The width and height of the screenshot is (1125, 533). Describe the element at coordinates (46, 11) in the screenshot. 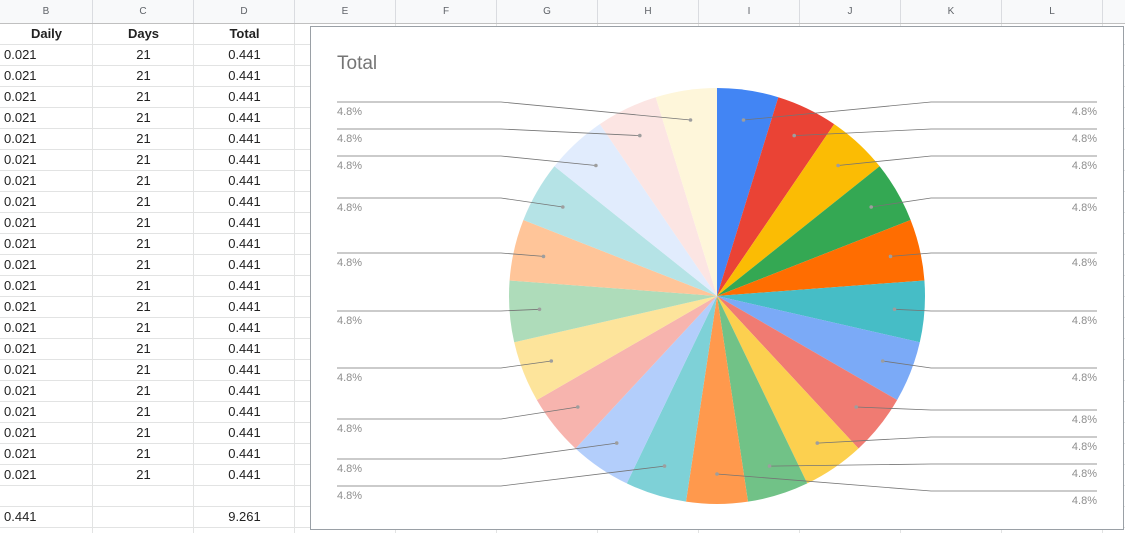

I see `column-header-b: B` at that location.